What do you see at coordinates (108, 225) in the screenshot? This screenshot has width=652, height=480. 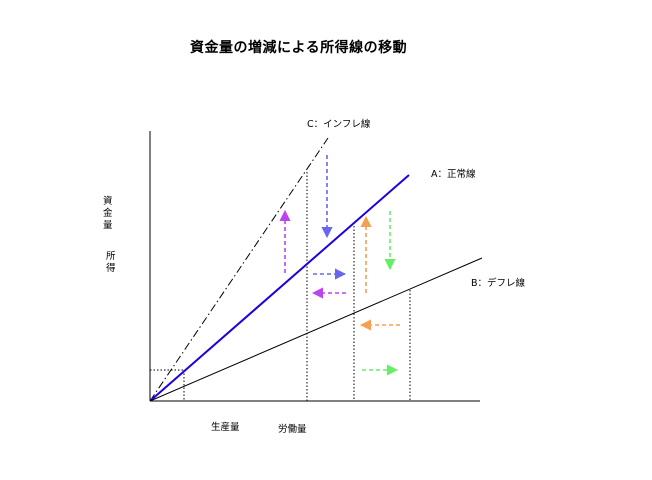 I see `y-axis-label-capital-char-3: 量` at bounding box center [108, 225].